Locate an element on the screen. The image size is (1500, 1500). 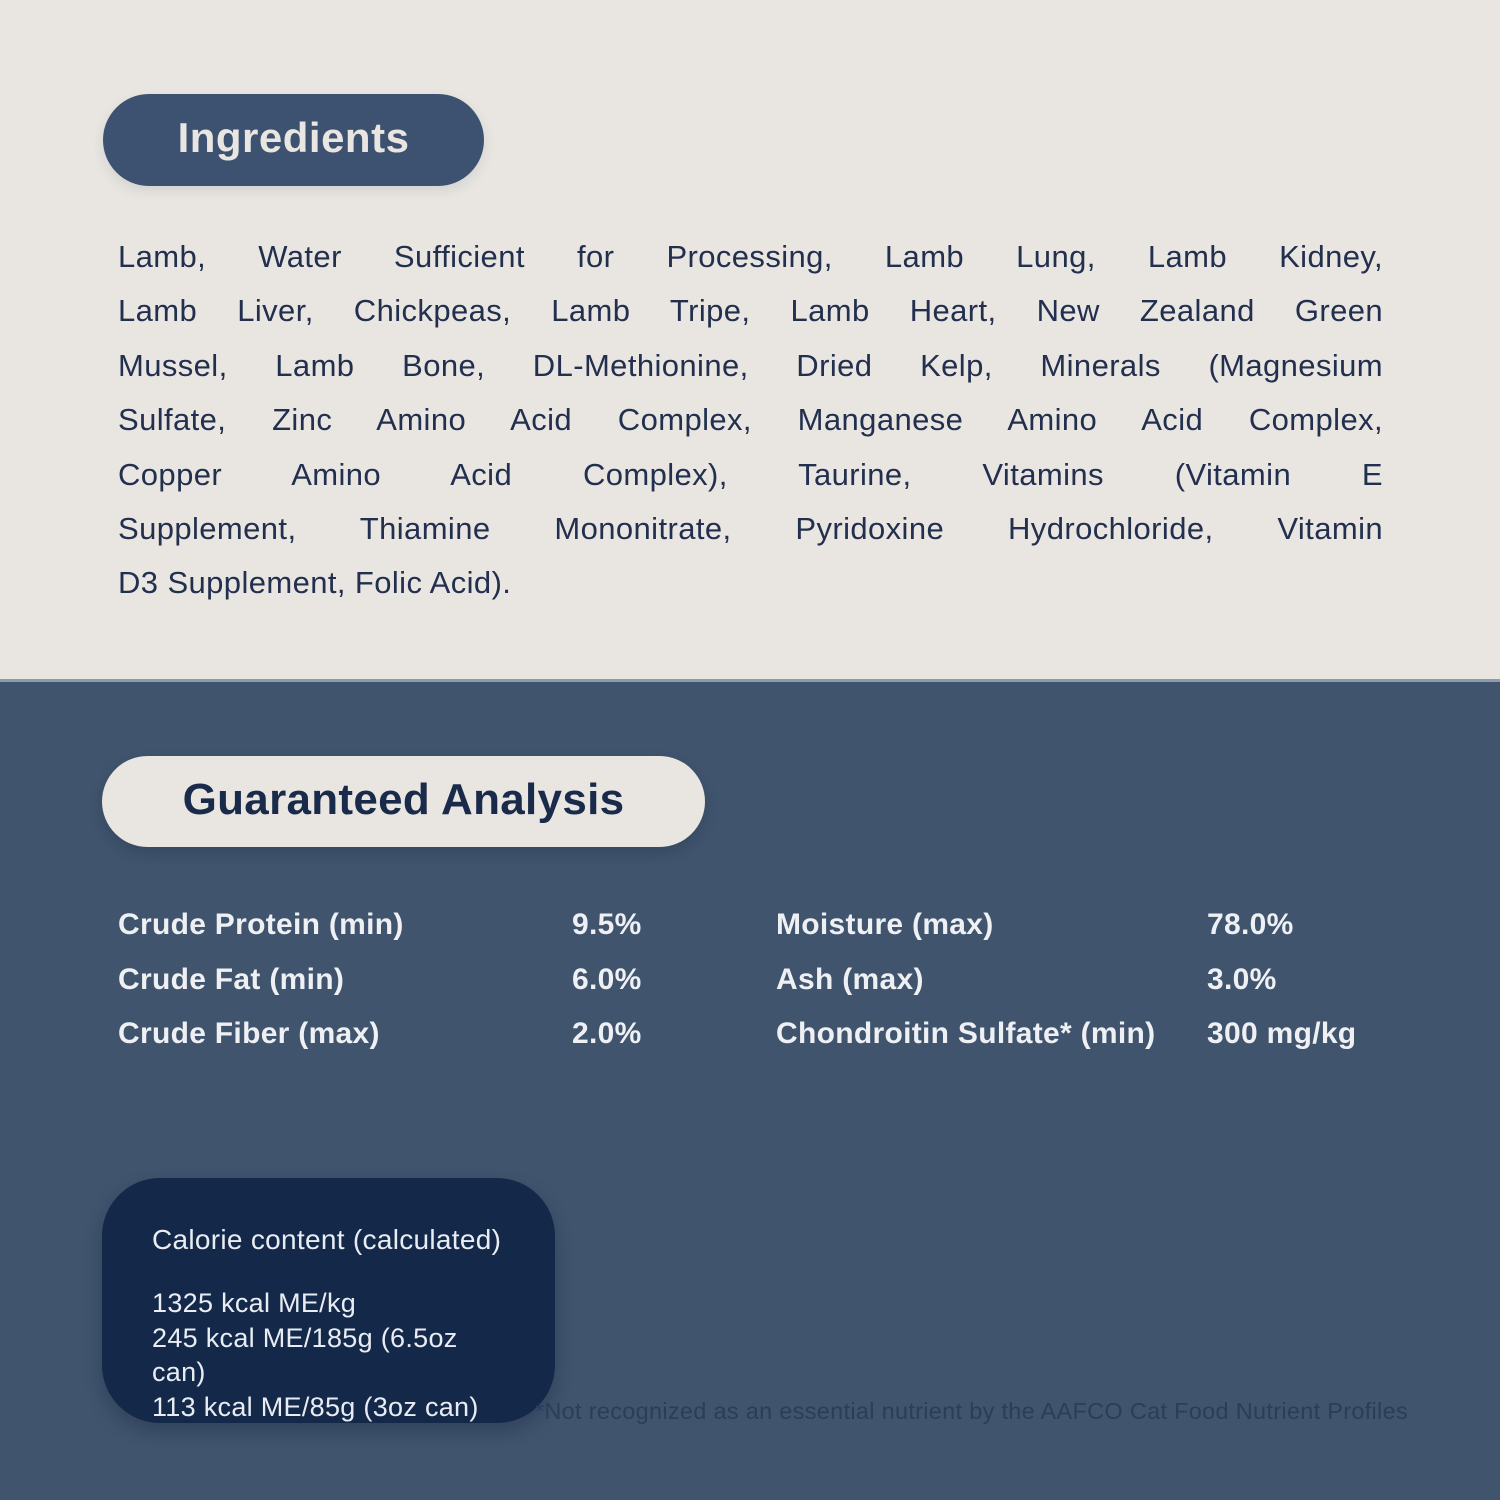
guaranteed-analysis-title: Guaranteed Analysis is located at coordinates (403, 799).